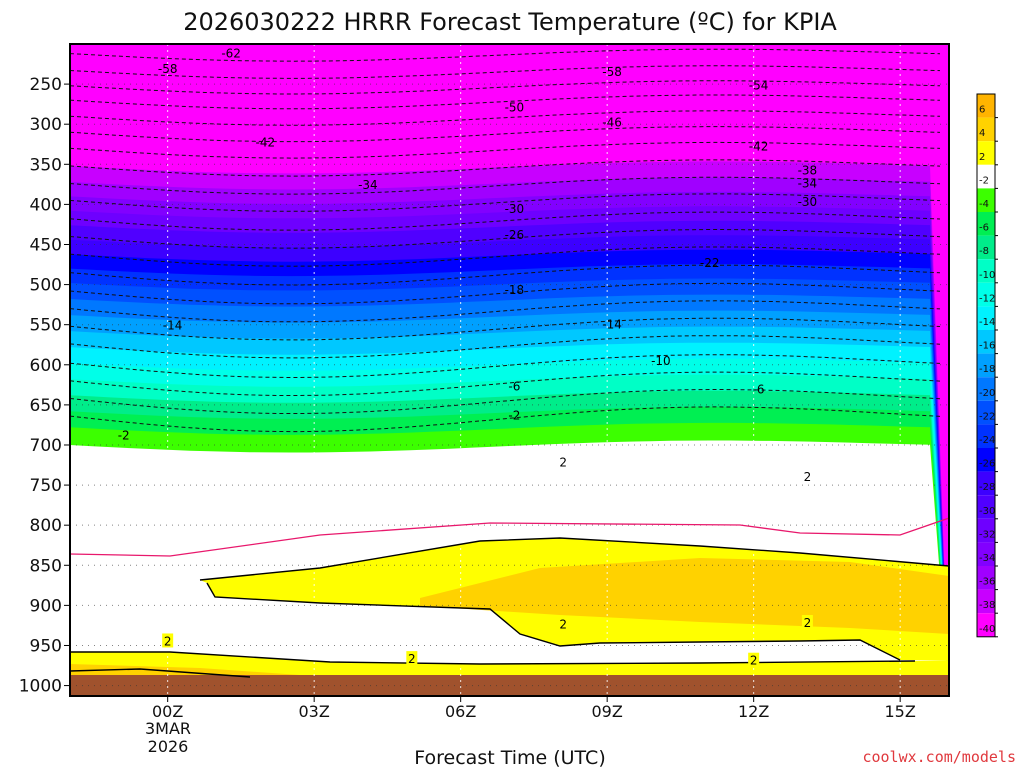 The image size is (1024, 768). Describe the element at coordinates (46, 406) in the screenshot. I see `y-tick-label: 650` at that location.